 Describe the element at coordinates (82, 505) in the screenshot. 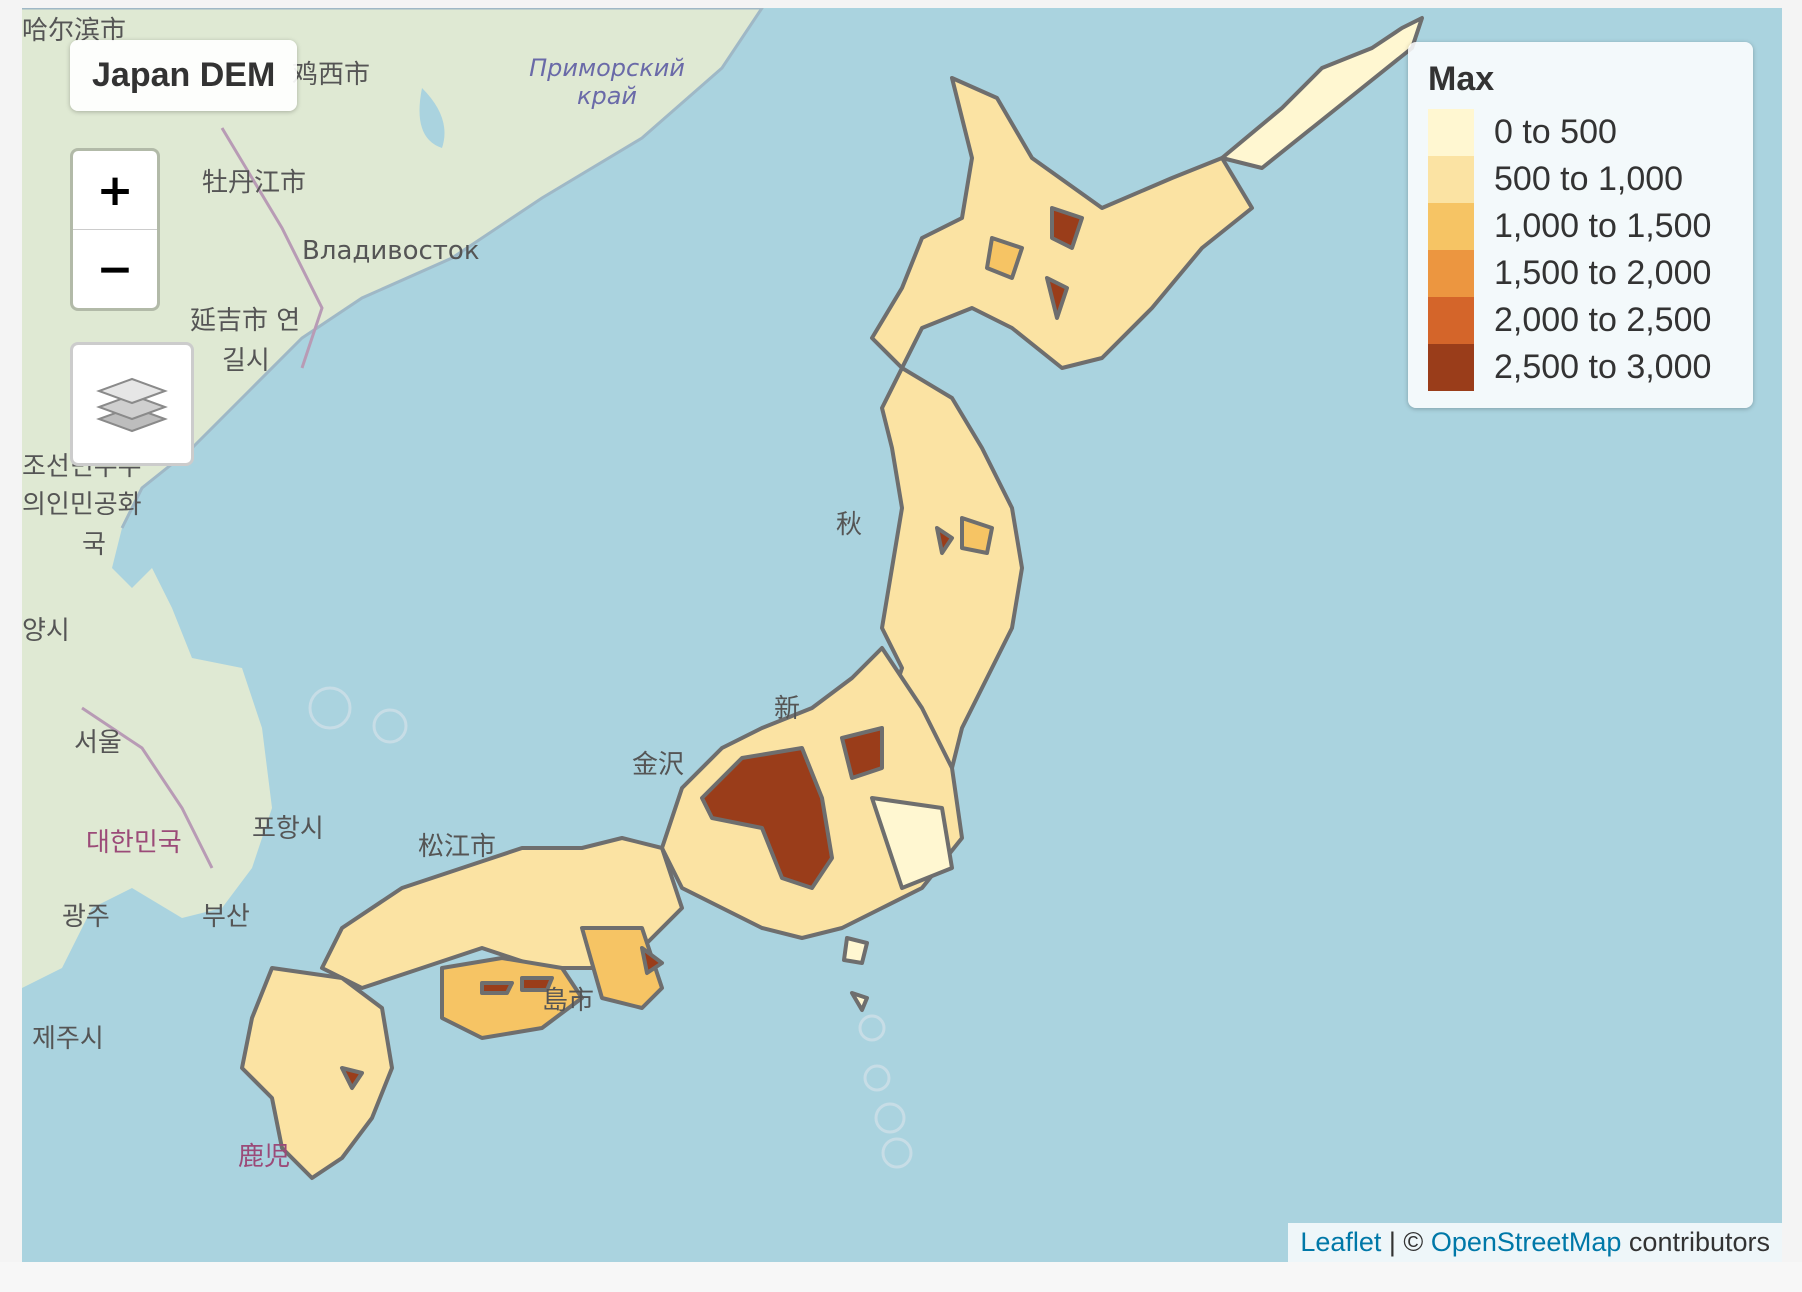

I see `place-label: 의인민공화` at that location.